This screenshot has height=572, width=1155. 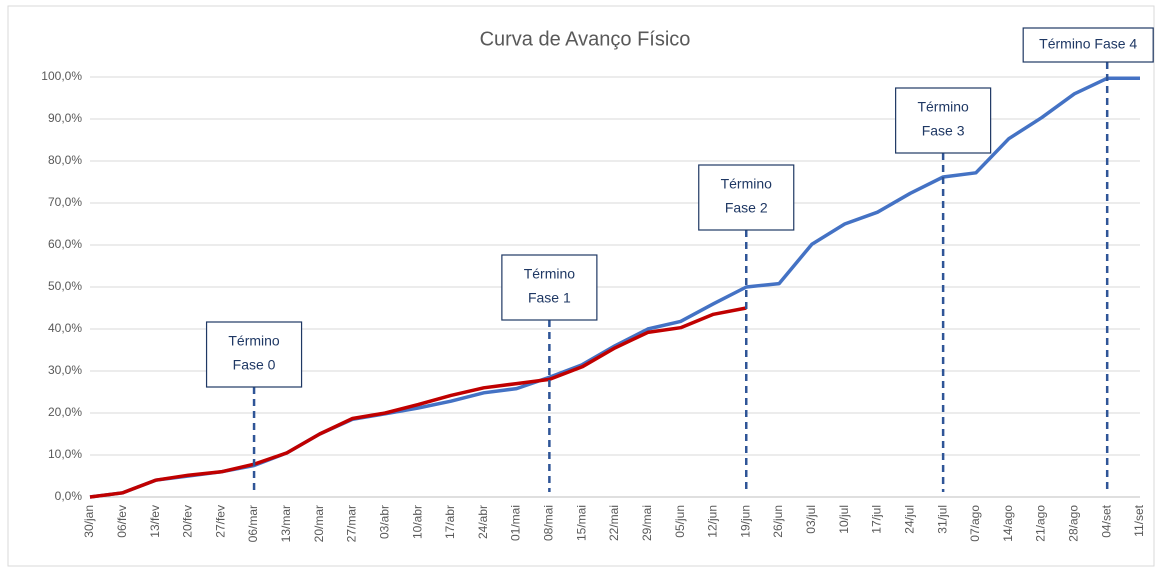 I want to click on annotation: Término Fase 3, so click(x=943, y=289).